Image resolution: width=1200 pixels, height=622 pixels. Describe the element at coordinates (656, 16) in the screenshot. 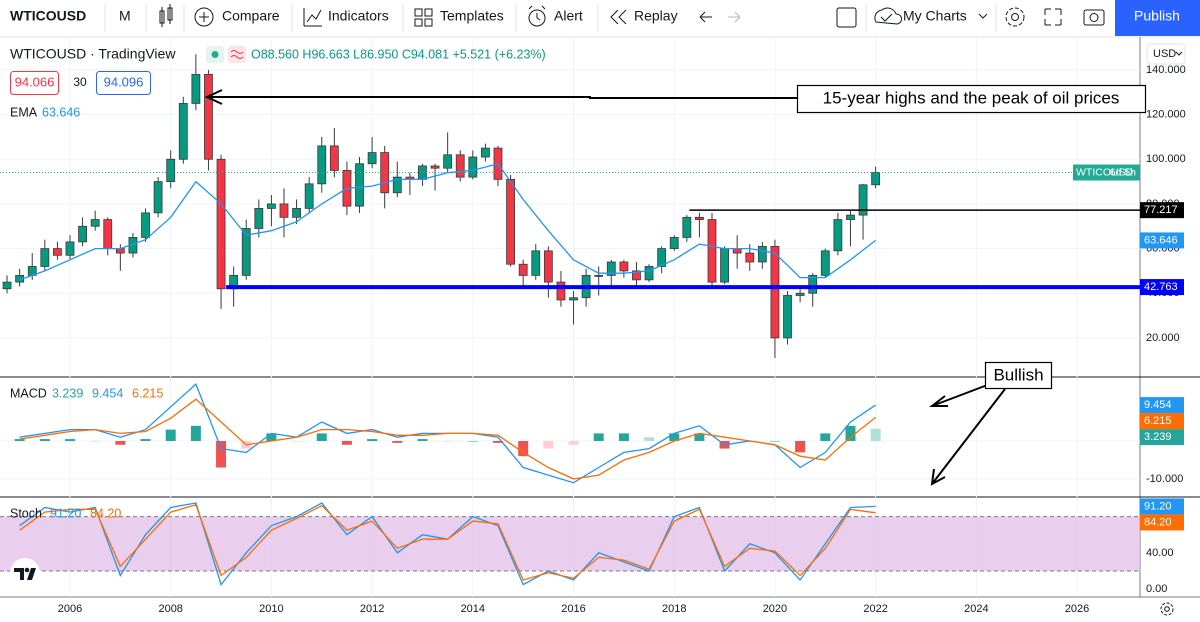

I see `replay-button: Replay` at that location.